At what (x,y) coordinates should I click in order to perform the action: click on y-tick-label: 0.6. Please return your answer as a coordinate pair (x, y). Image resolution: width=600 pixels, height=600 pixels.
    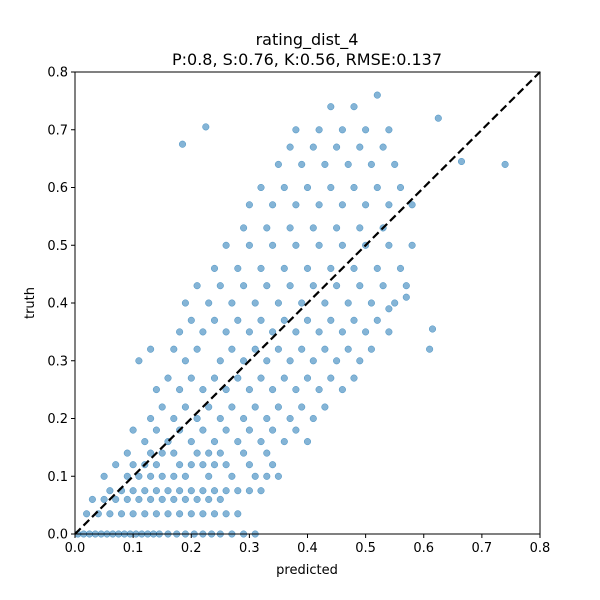
    Looking at the image, I should click on (57, 188).